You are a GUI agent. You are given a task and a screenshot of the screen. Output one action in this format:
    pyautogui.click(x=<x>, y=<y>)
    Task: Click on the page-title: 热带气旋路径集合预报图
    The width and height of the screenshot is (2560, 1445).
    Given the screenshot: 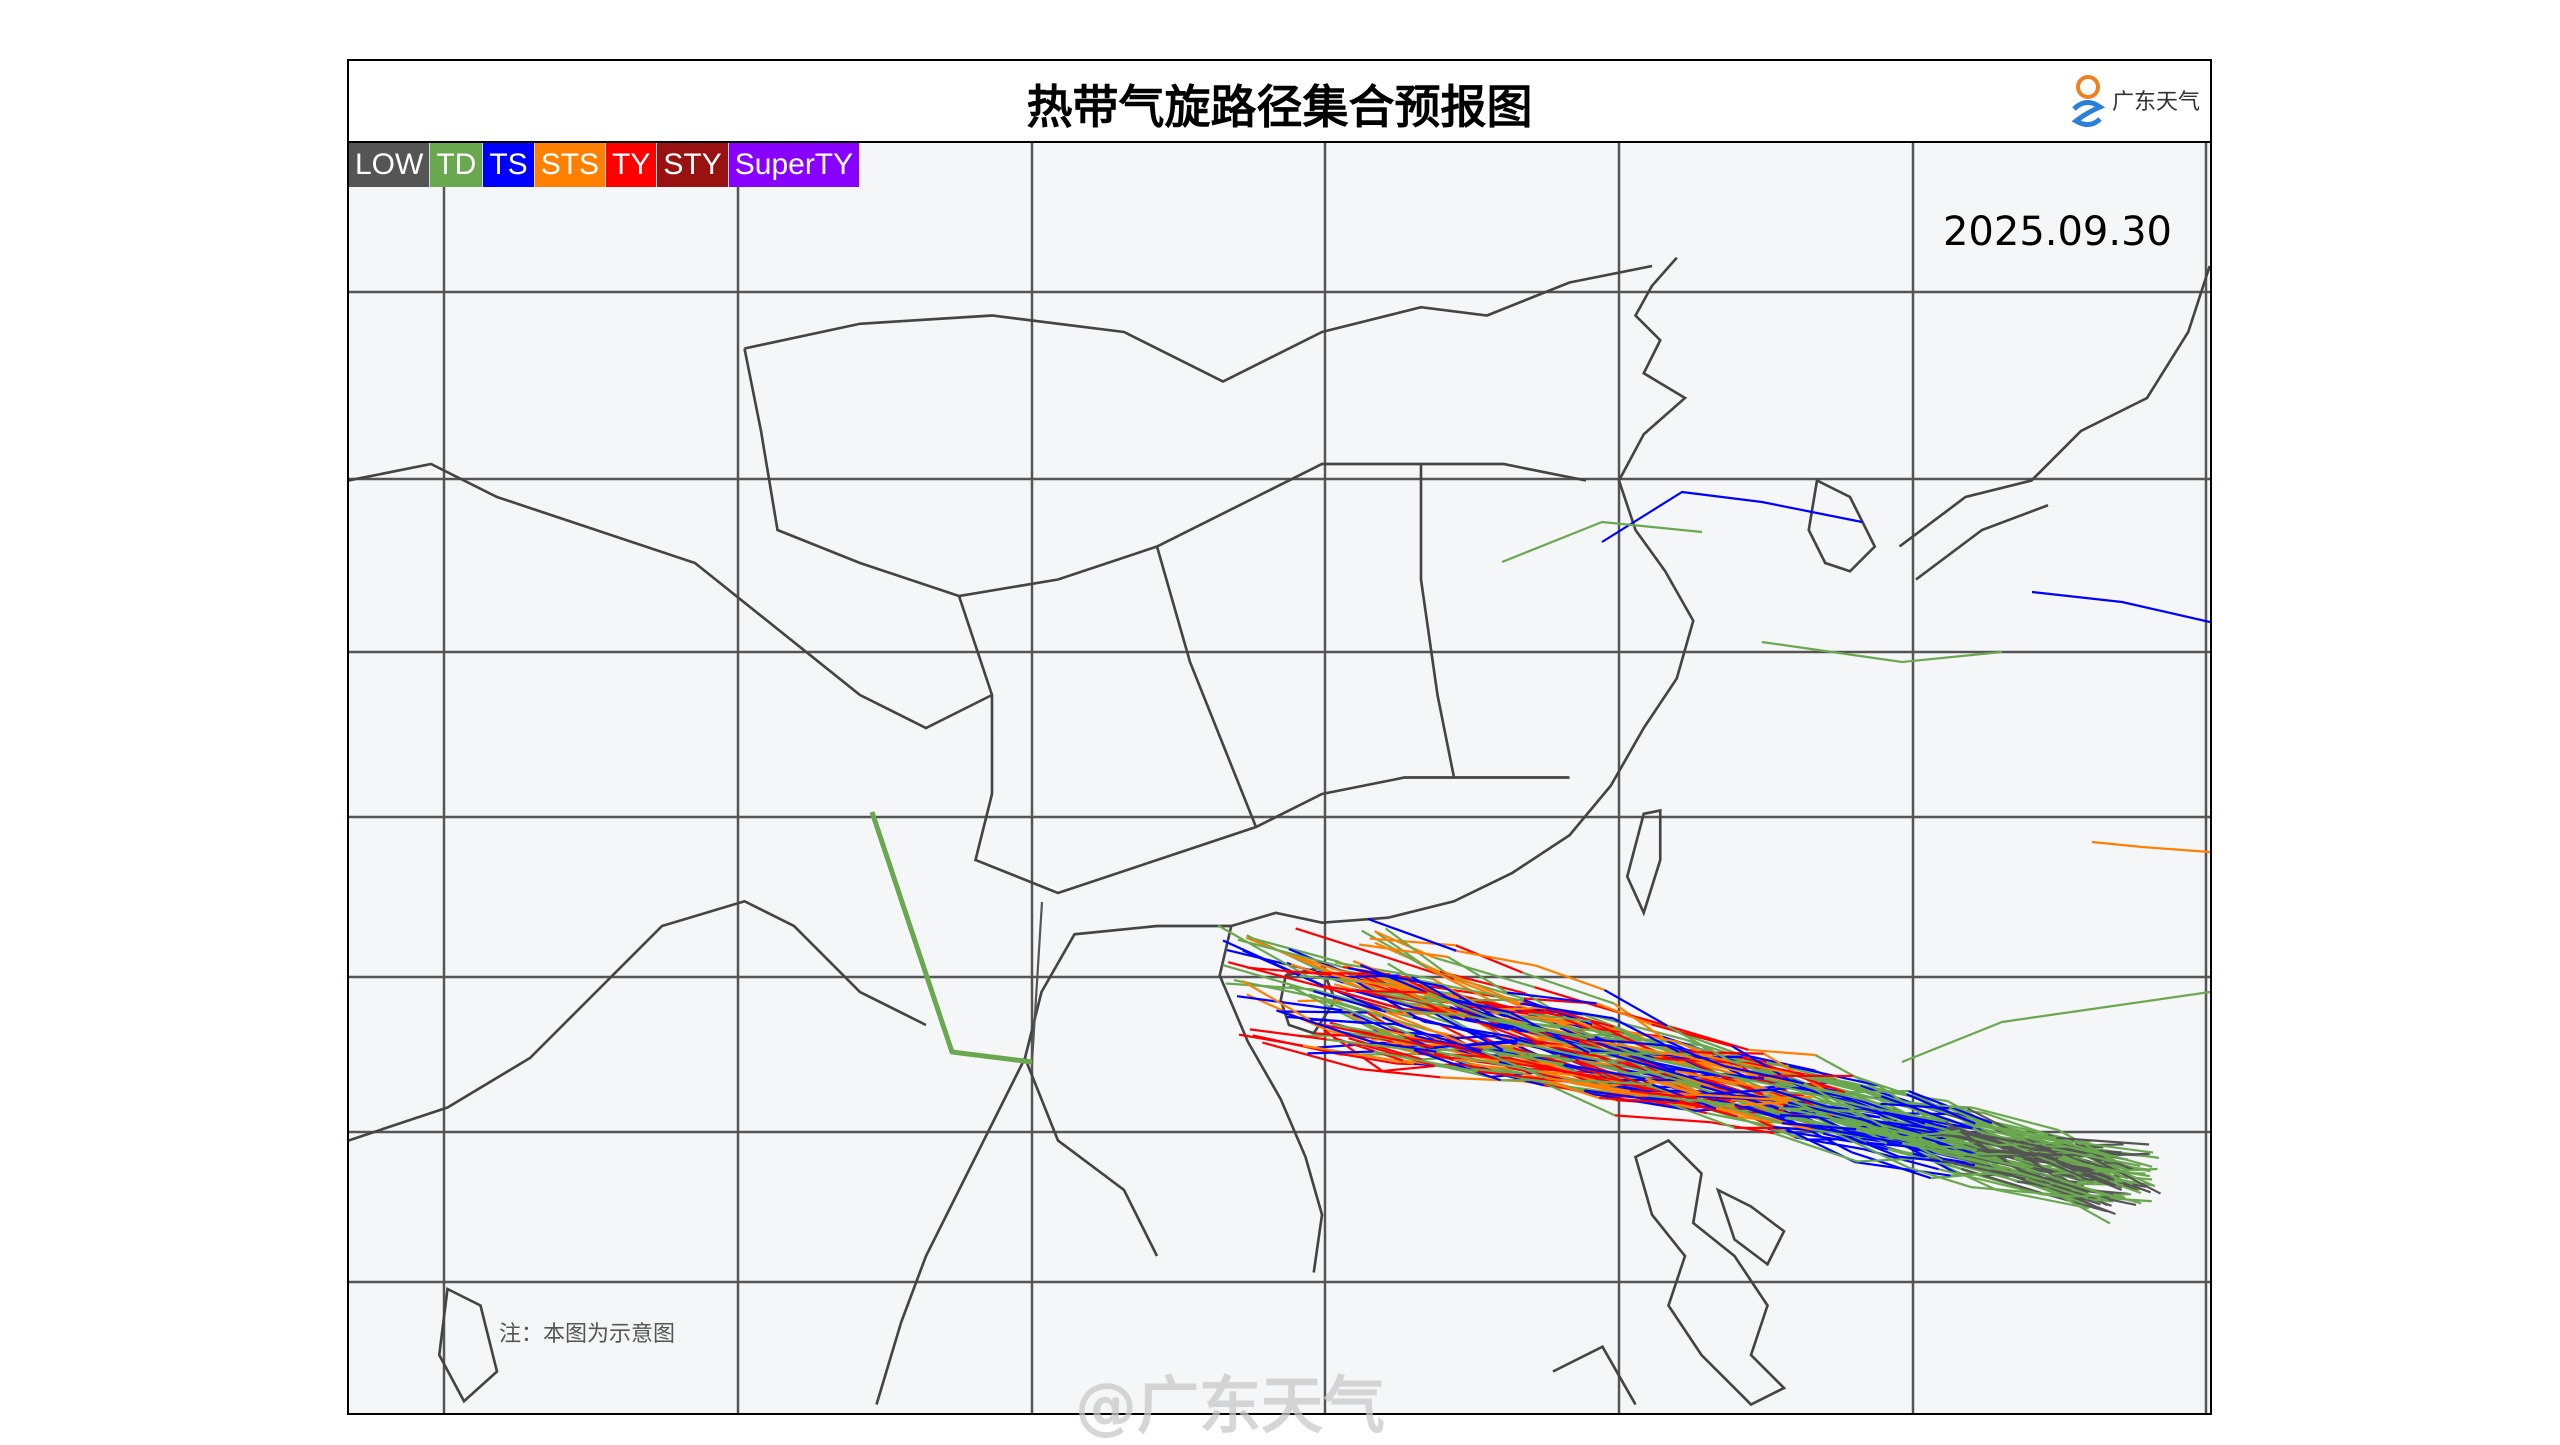 What is the action you would take?
    pyautogui.click(x=1279, y=104)
    